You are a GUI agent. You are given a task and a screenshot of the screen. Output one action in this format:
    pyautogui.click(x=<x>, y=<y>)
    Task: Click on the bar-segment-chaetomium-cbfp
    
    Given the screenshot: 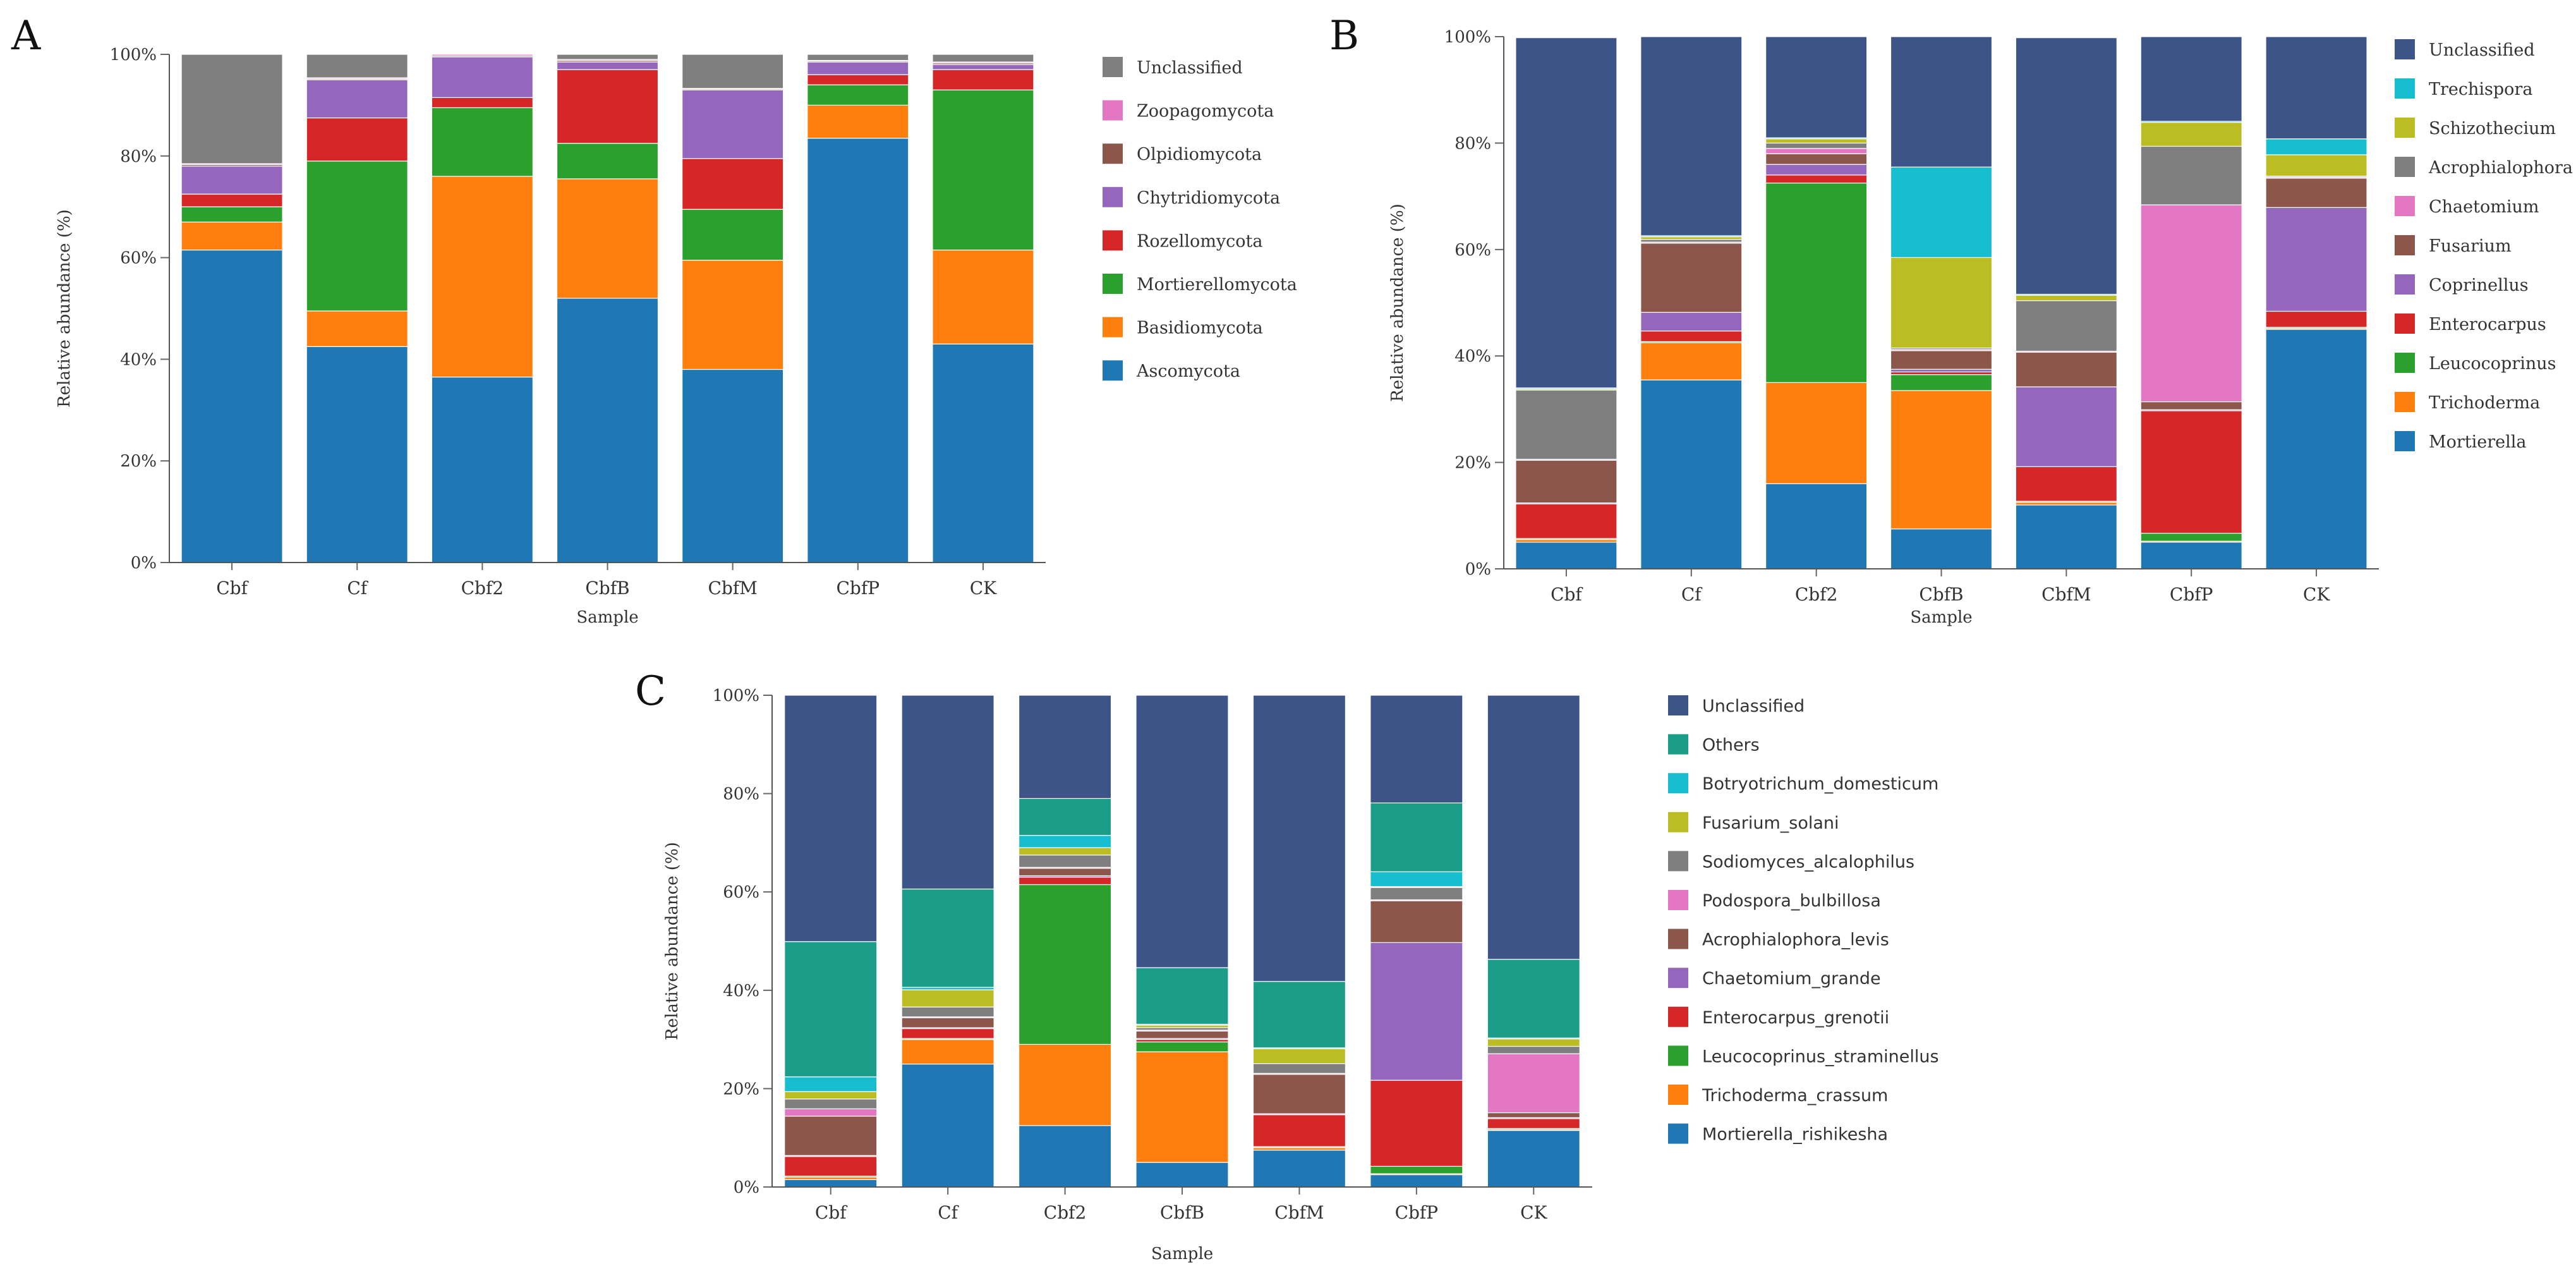 What is the action you would take?
    pyautogui.click(x=2191, y=303)
    